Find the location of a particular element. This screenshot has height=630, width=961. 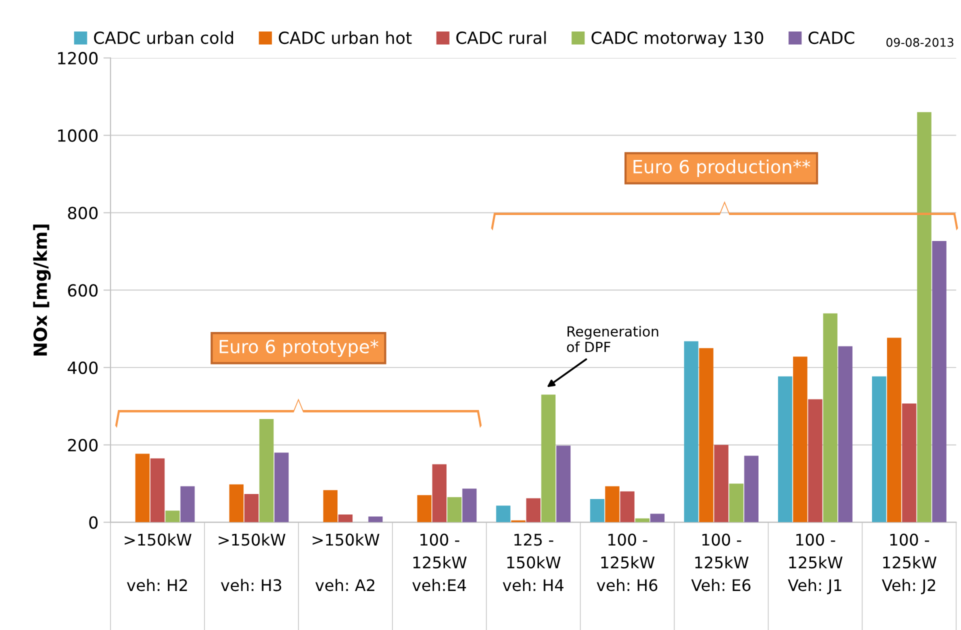

annotation: Euro 6 production** is located at coordinates (722, 168).